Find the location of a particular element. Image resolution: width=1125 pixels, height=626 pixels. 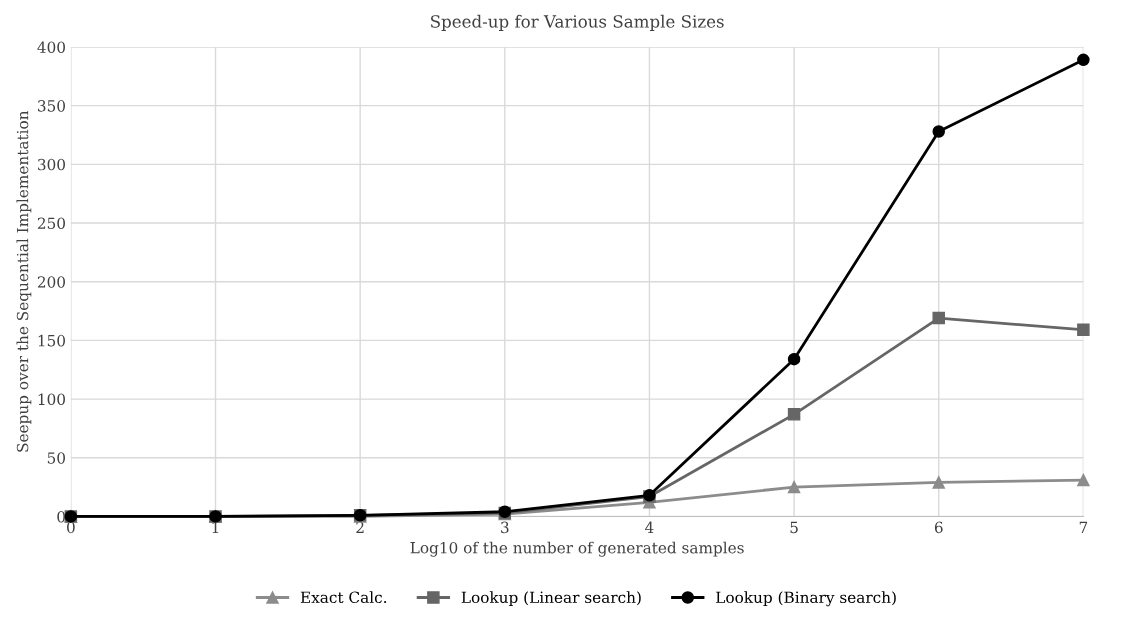

x-tick-label: 5 is located at coordinates (794, 527).